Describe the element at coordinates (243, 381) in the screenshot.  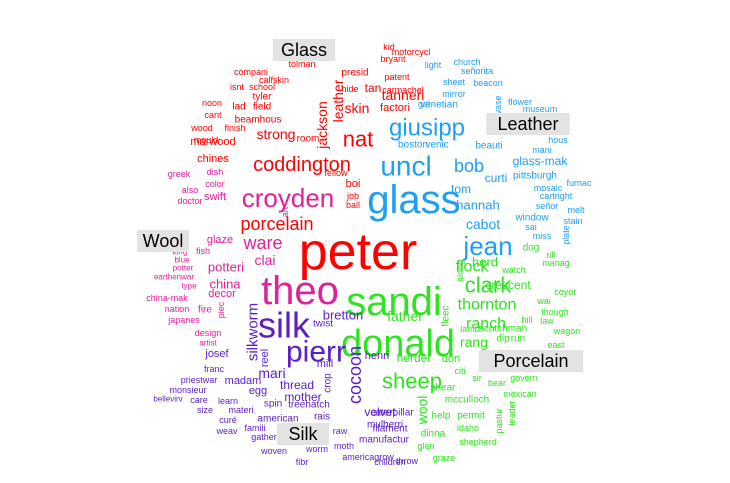
I see `word-madam: madam` at that location.